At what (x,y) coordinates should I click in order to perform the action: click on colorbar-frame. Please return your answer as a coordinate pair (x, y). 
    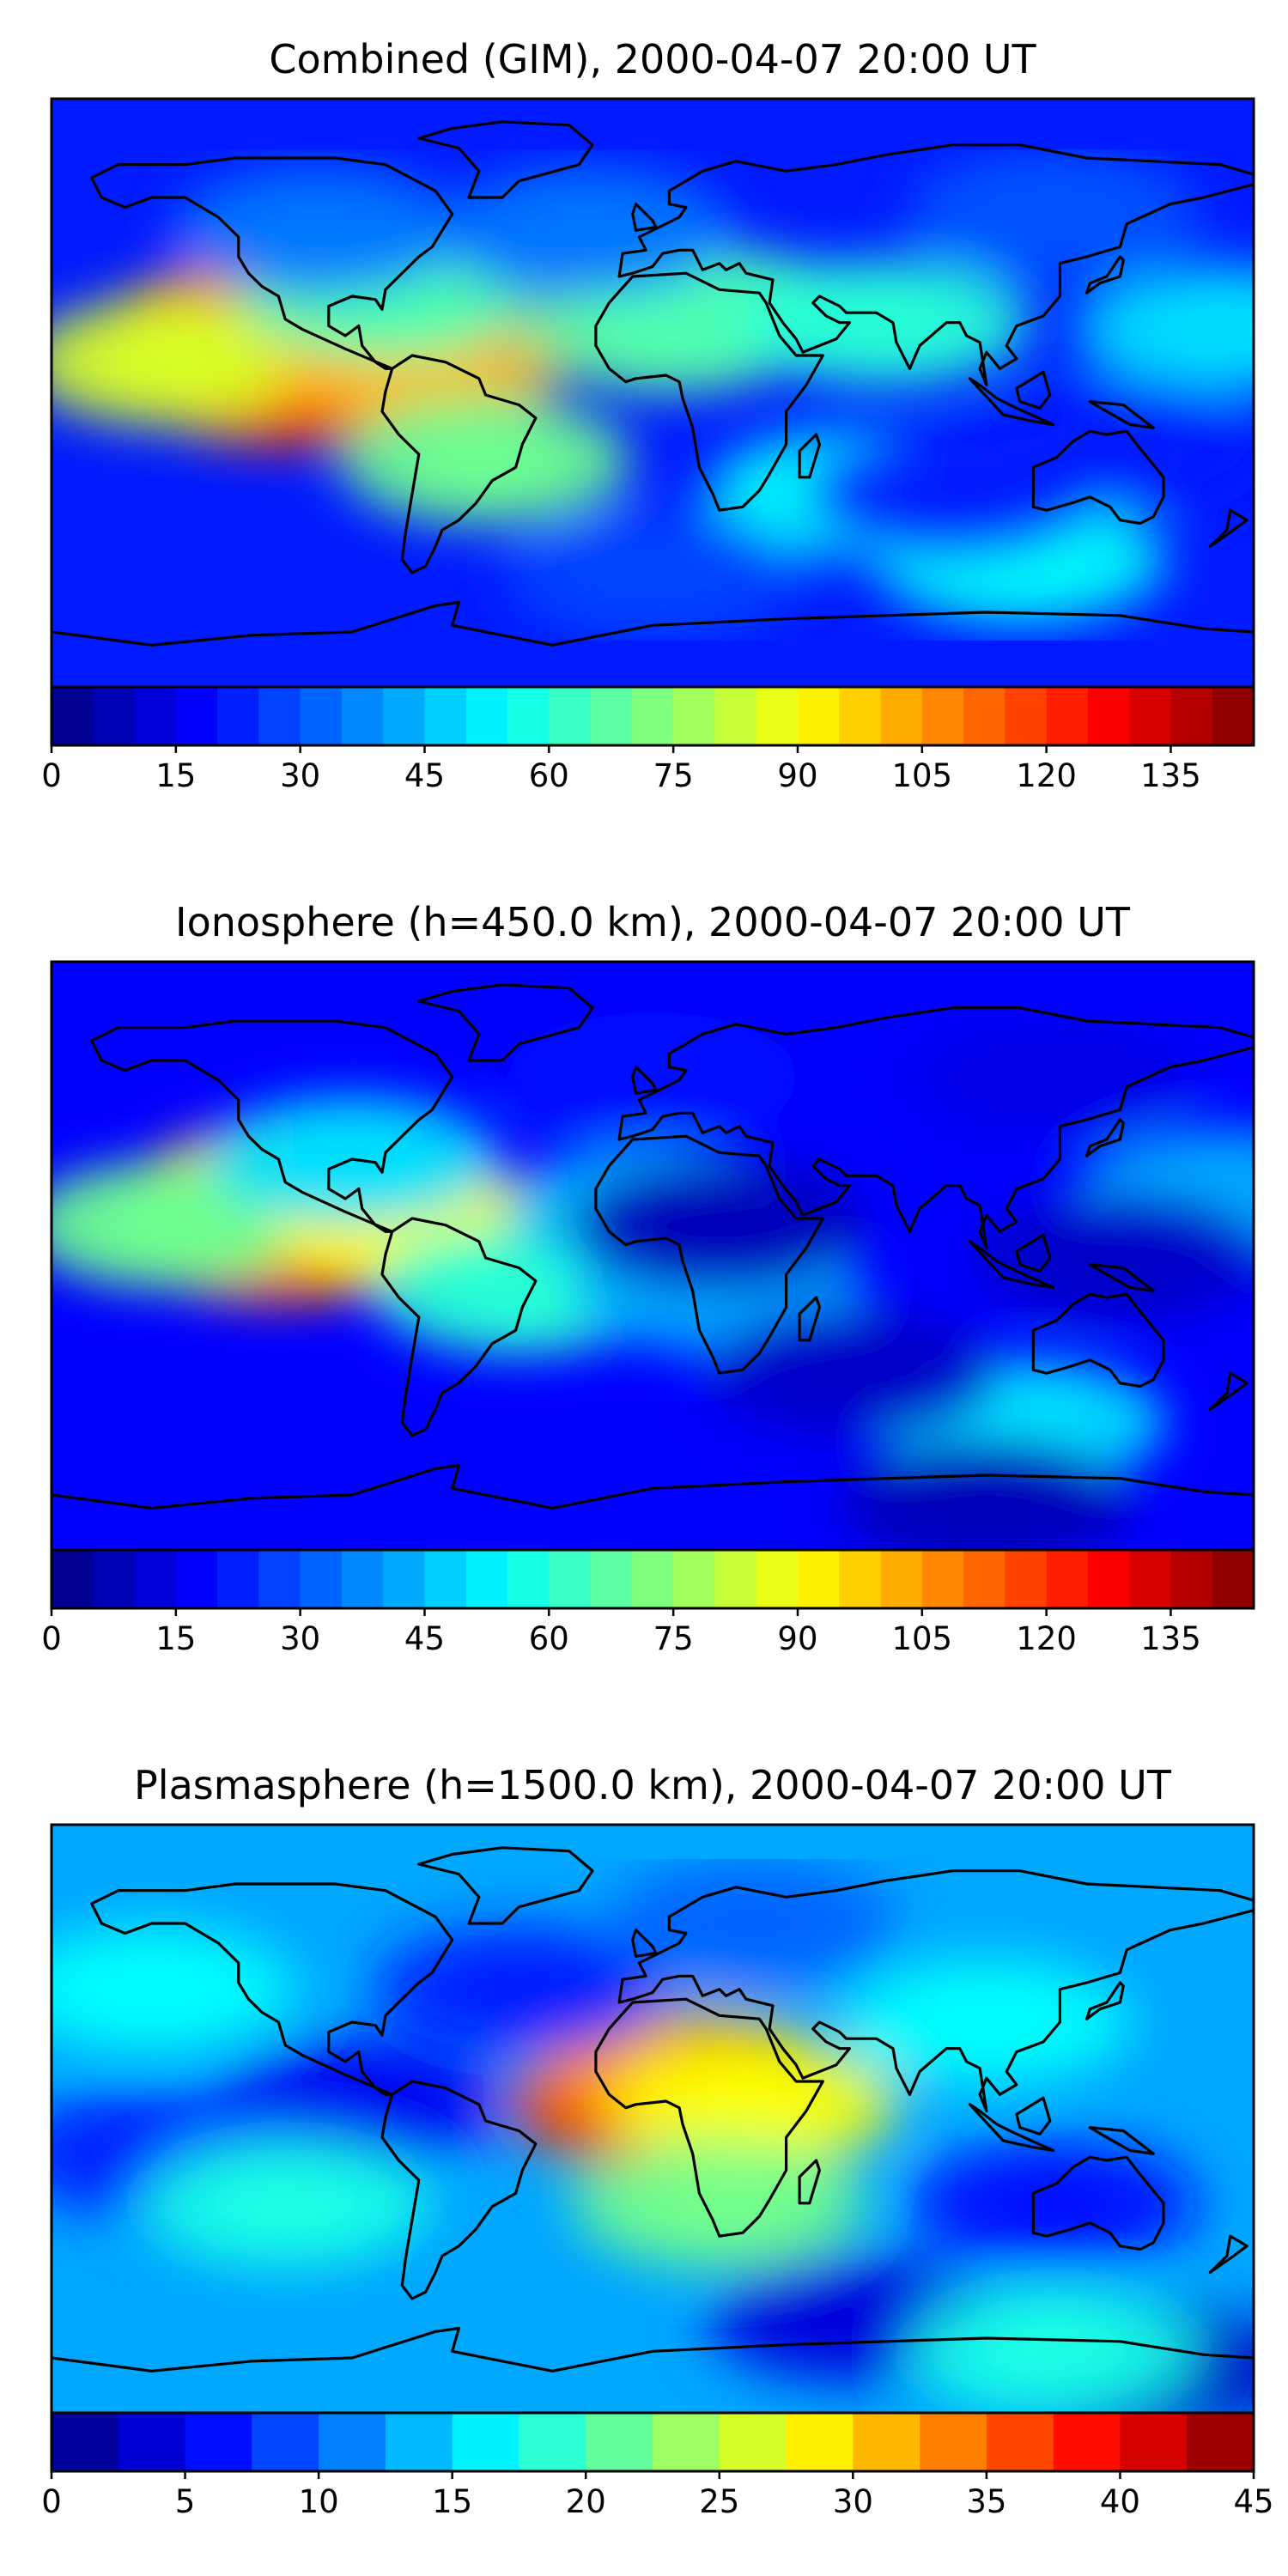
    Looking at the image, I should click on (652, 1579).